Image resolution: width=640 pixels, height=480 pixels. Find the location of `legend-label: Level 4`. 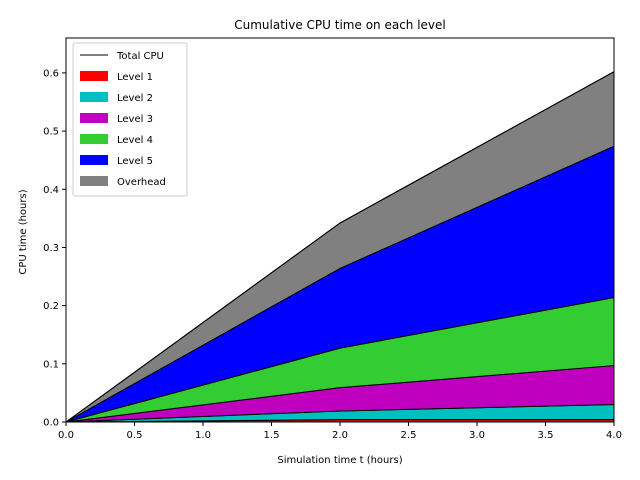

legend-label: Level 4 is located at coordinates (135, 140).